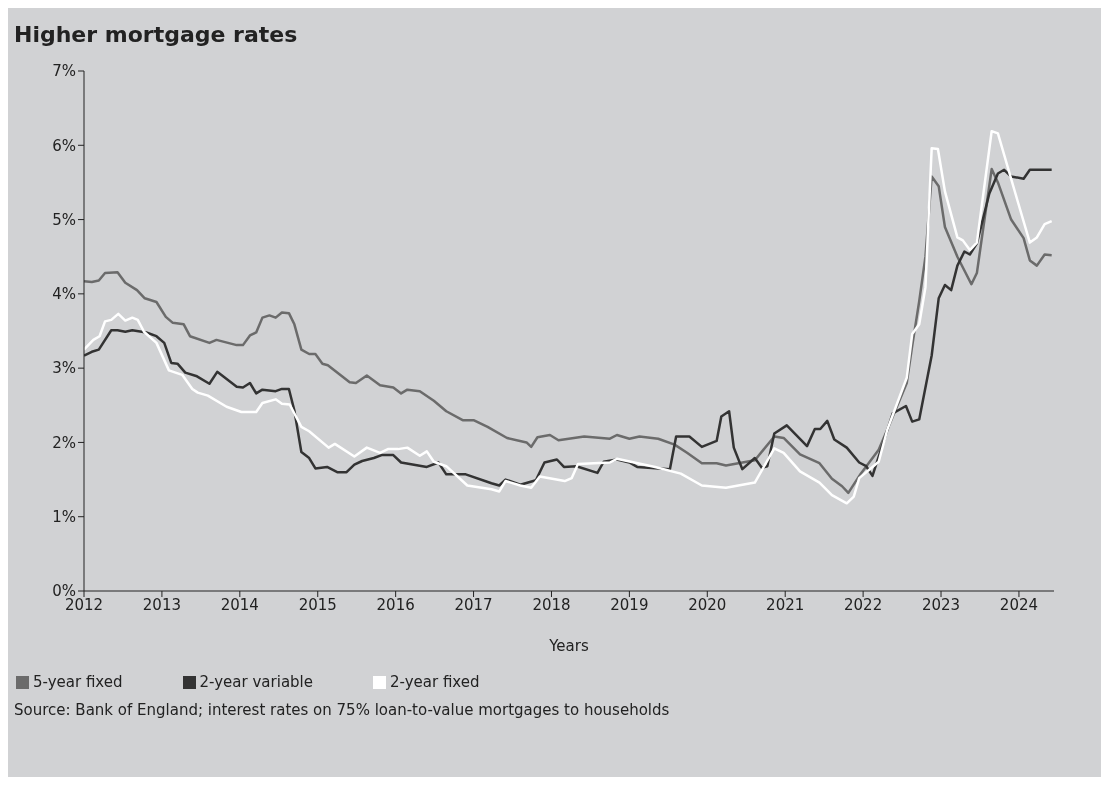 The height and width of the screenshot is (785, 1109). What do you see at coordinates (342, 710) in the screenshot?
I see `source-note: Source: Bank of England; interest rates on 75% loan-to-value mortgages to households` at bounding box center [342, 710].